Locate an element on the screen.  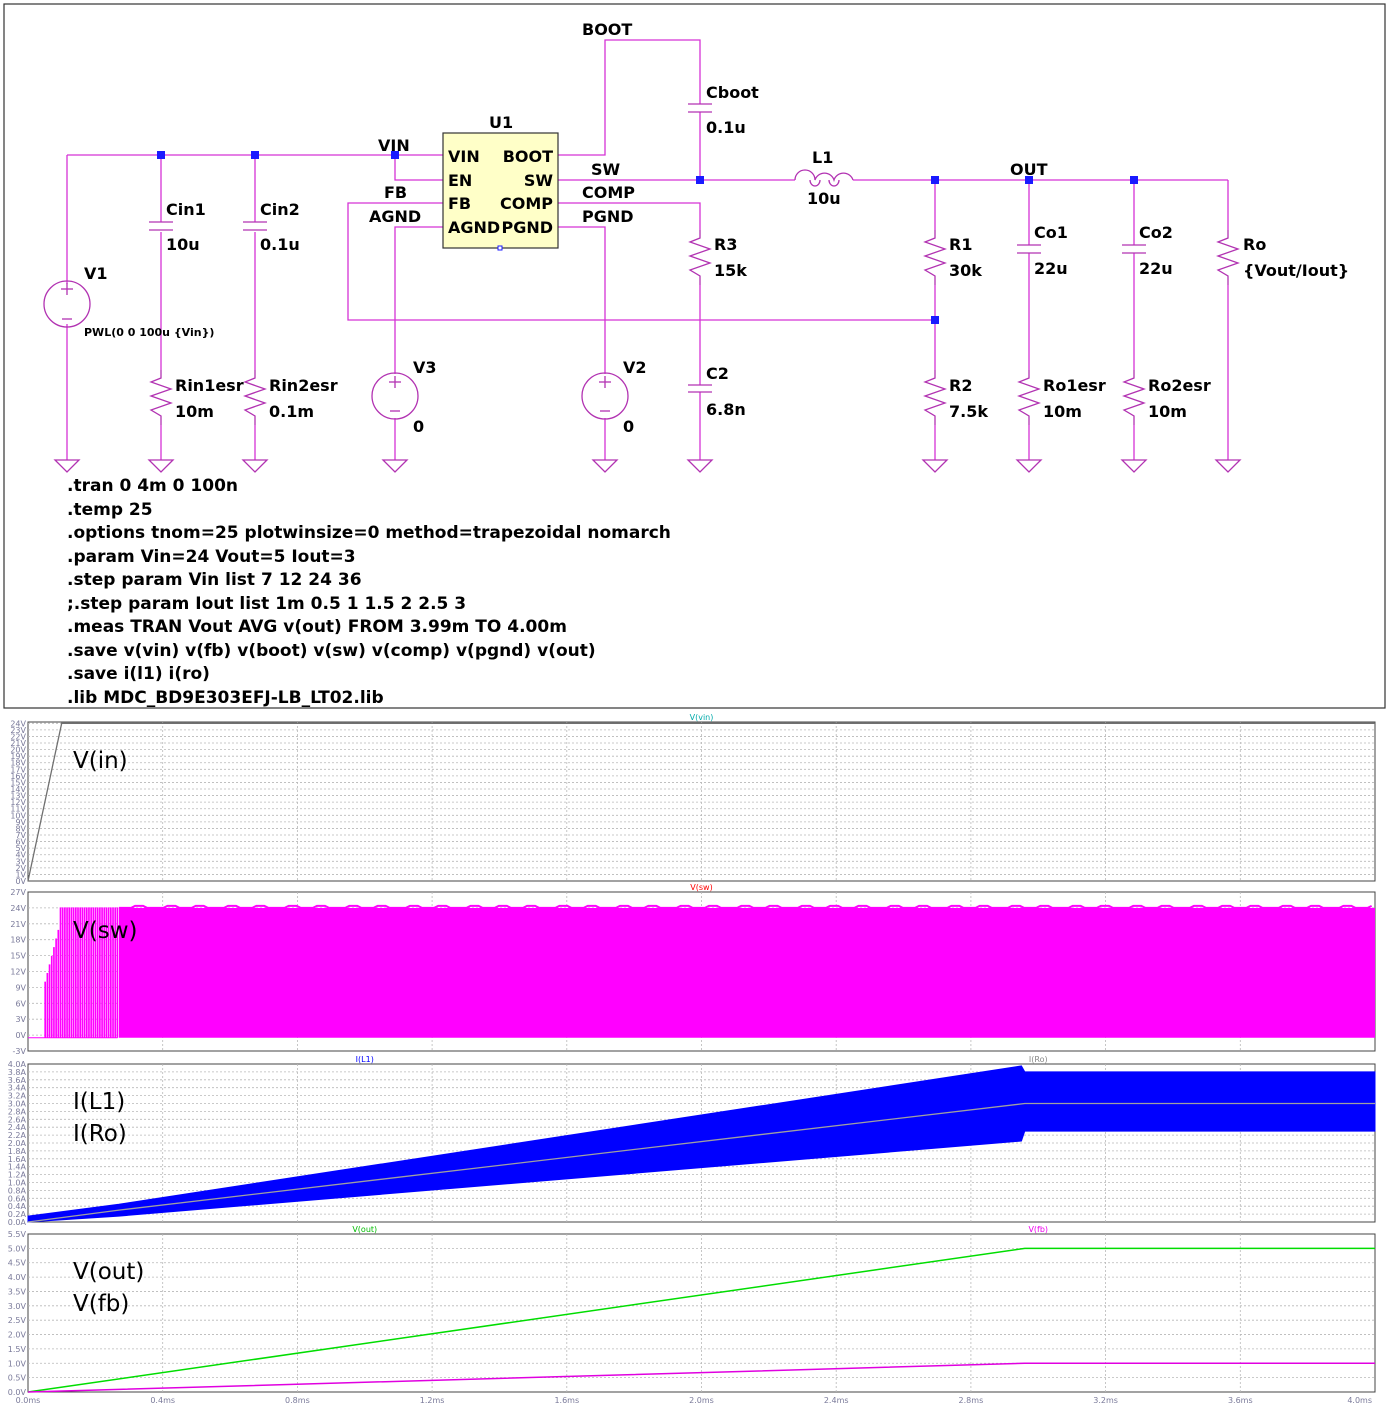
y-tick-label: 10V is located at coordinates (18, 815).